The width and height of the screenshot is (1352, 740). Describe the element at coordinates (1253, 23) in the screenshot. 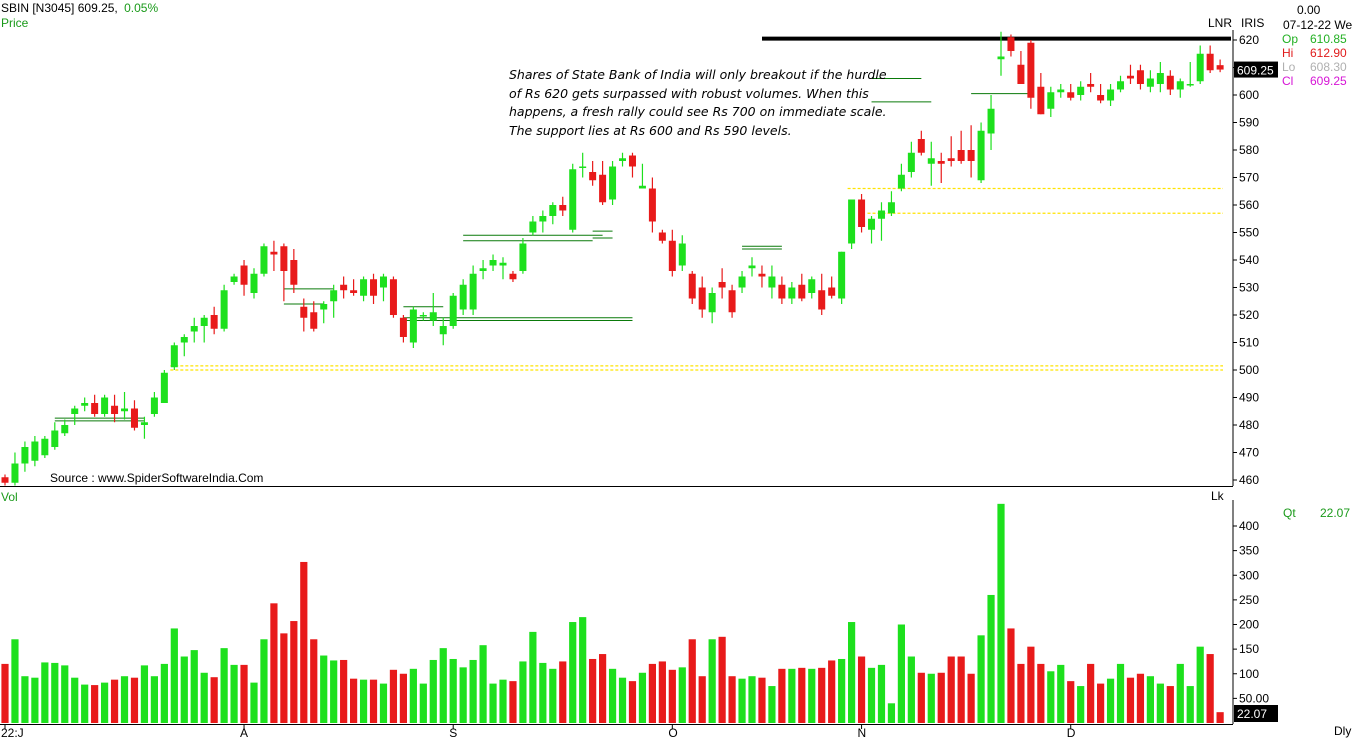

I see `iris-label: IRIS` at that location.